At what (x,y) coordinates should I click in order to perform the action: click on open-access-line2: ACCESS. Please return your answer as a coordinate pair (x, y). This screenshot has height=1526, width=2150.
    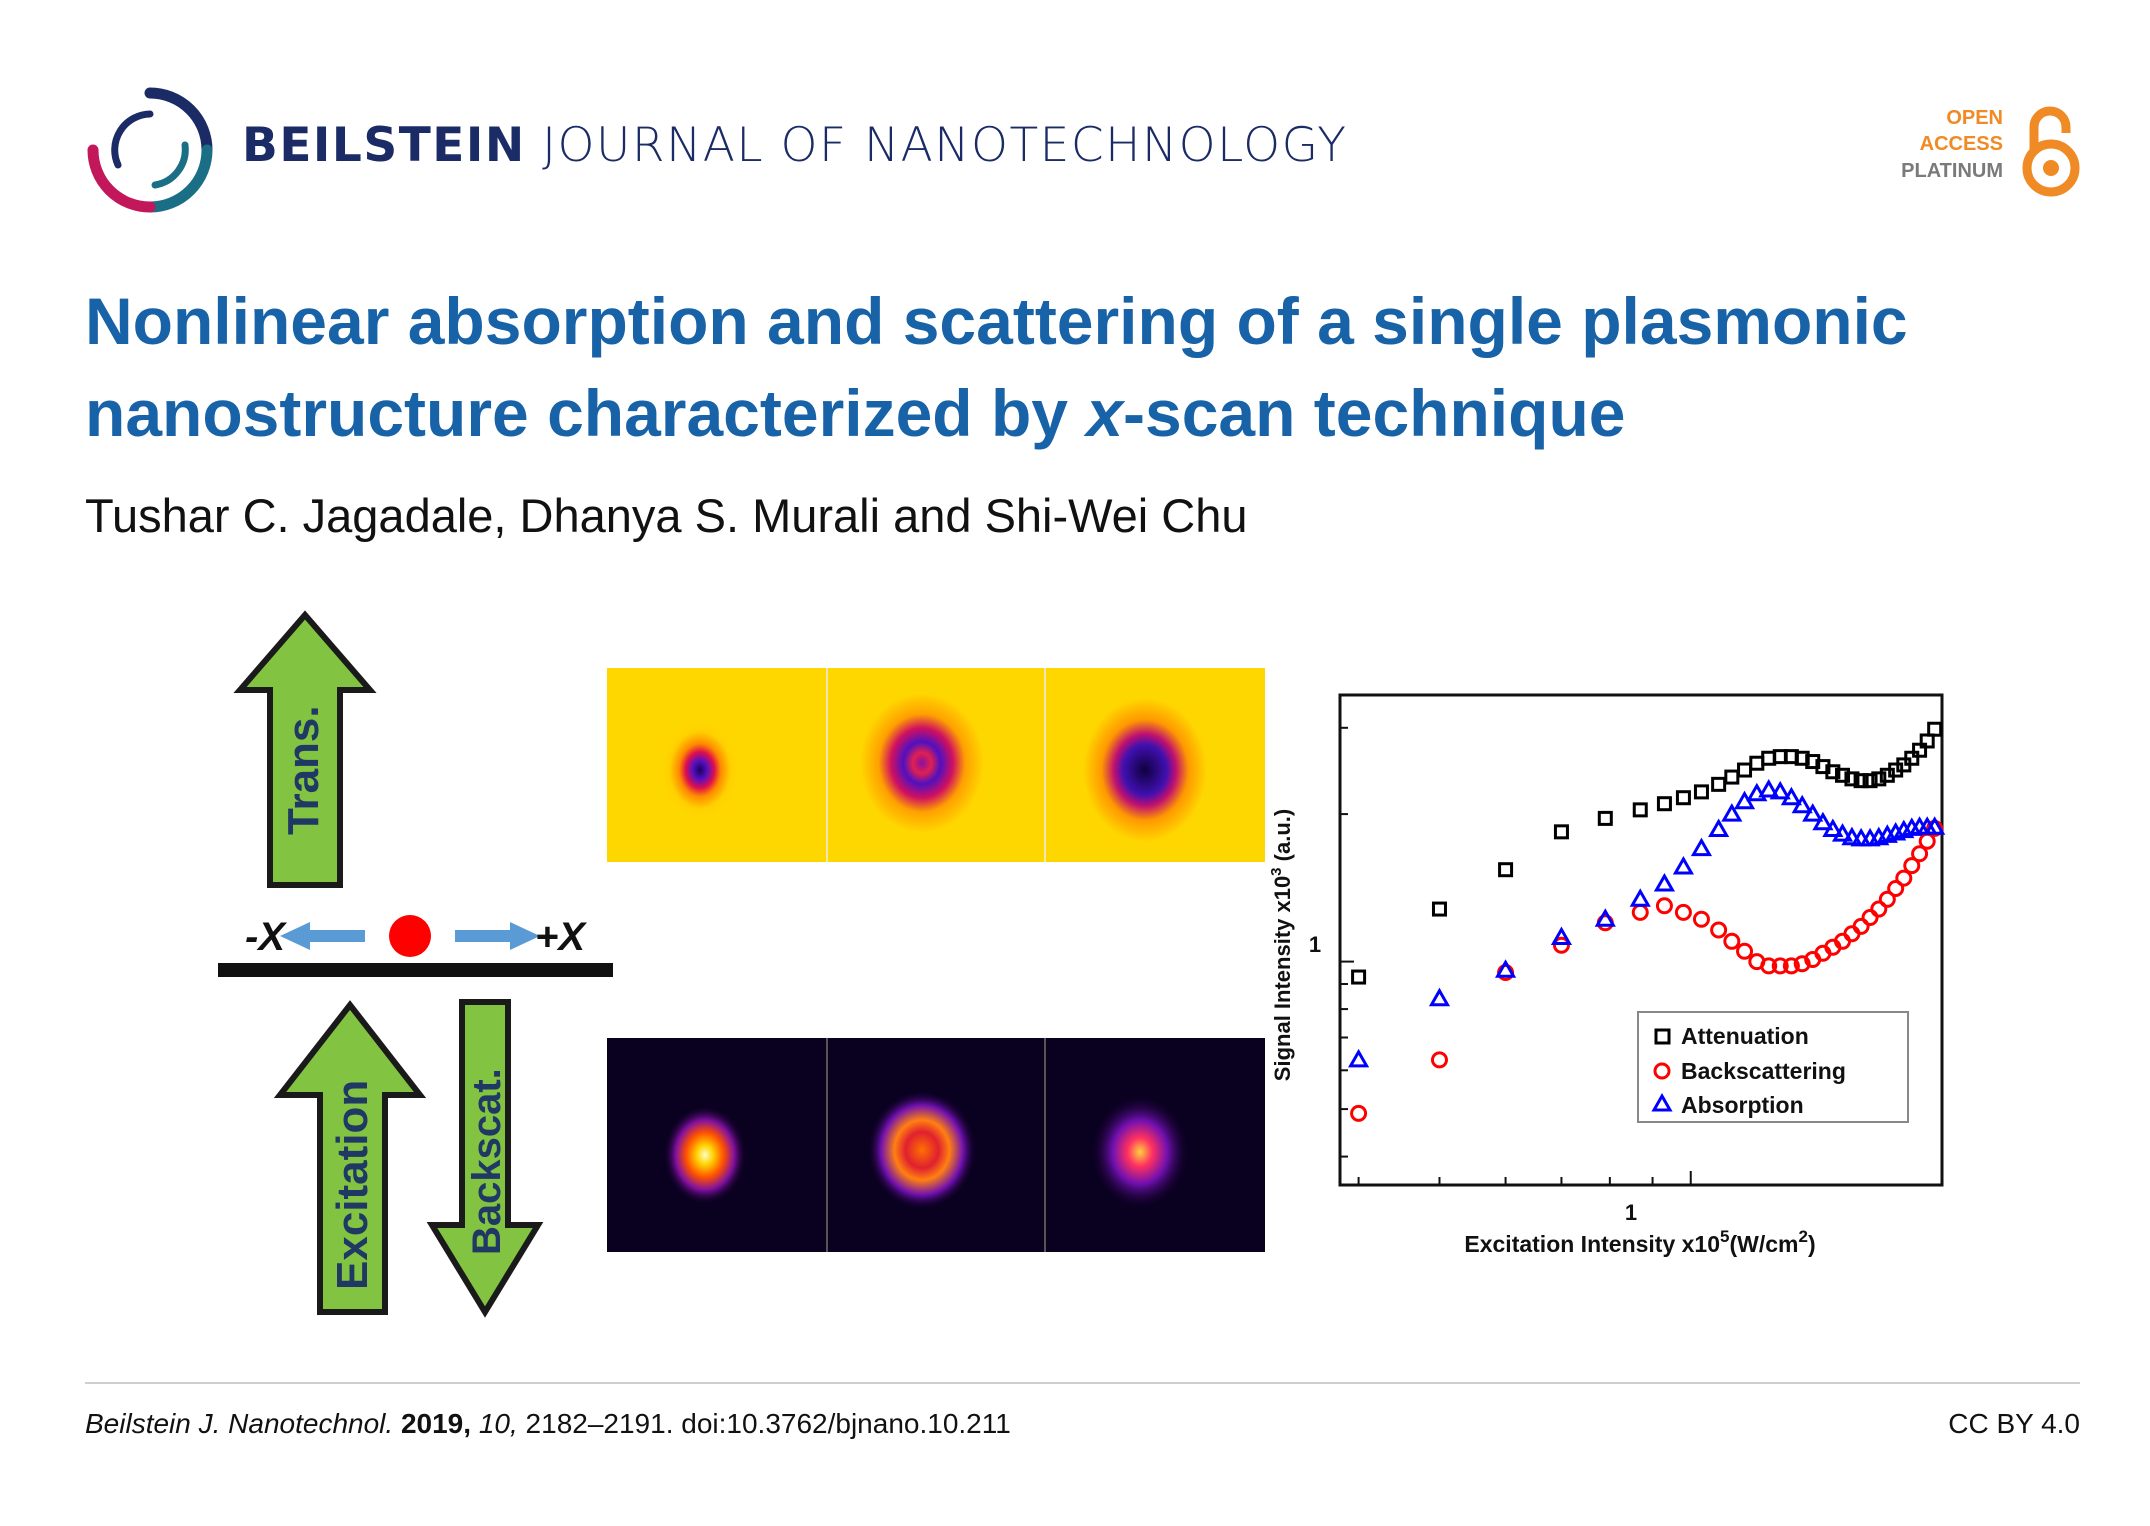
    Looking at the image, I should click on (1961, 144).